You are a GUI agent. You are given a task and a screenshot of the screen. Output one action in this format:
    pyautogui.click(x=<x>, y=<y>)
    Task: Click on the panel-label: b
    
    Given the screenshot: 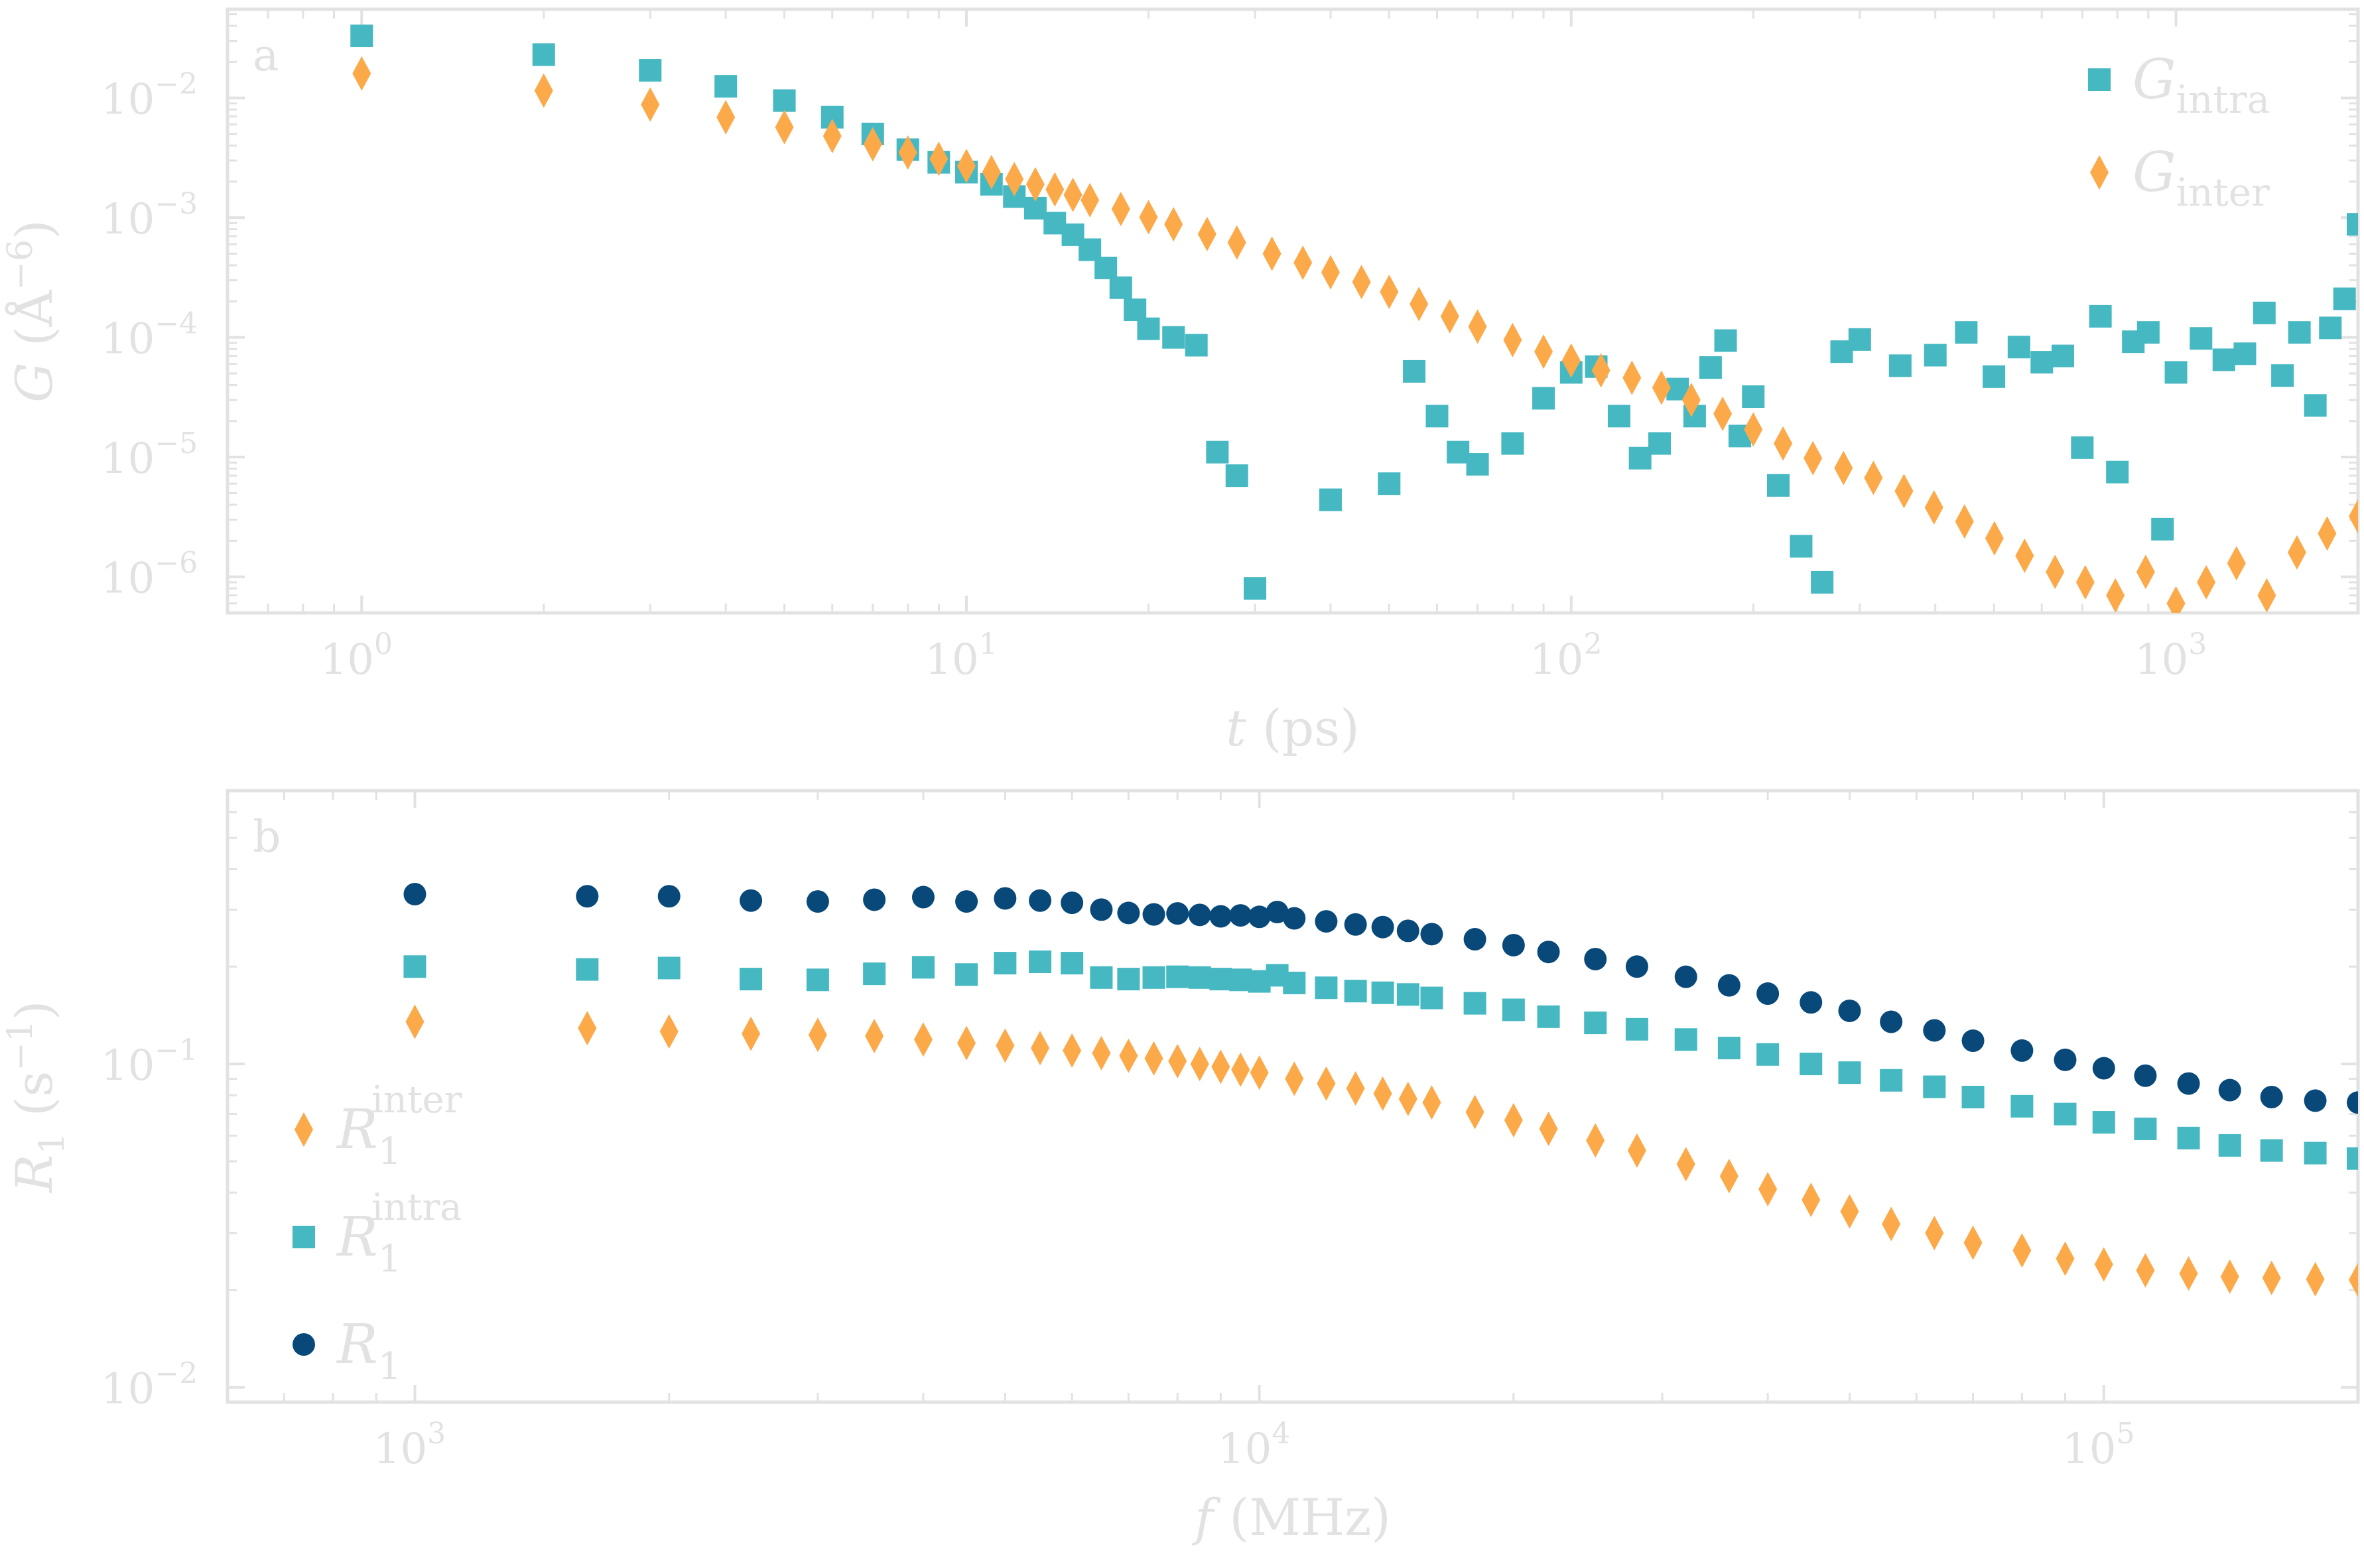 What is the action you would take?
    pyautogui.click(x=267, y=837)
    